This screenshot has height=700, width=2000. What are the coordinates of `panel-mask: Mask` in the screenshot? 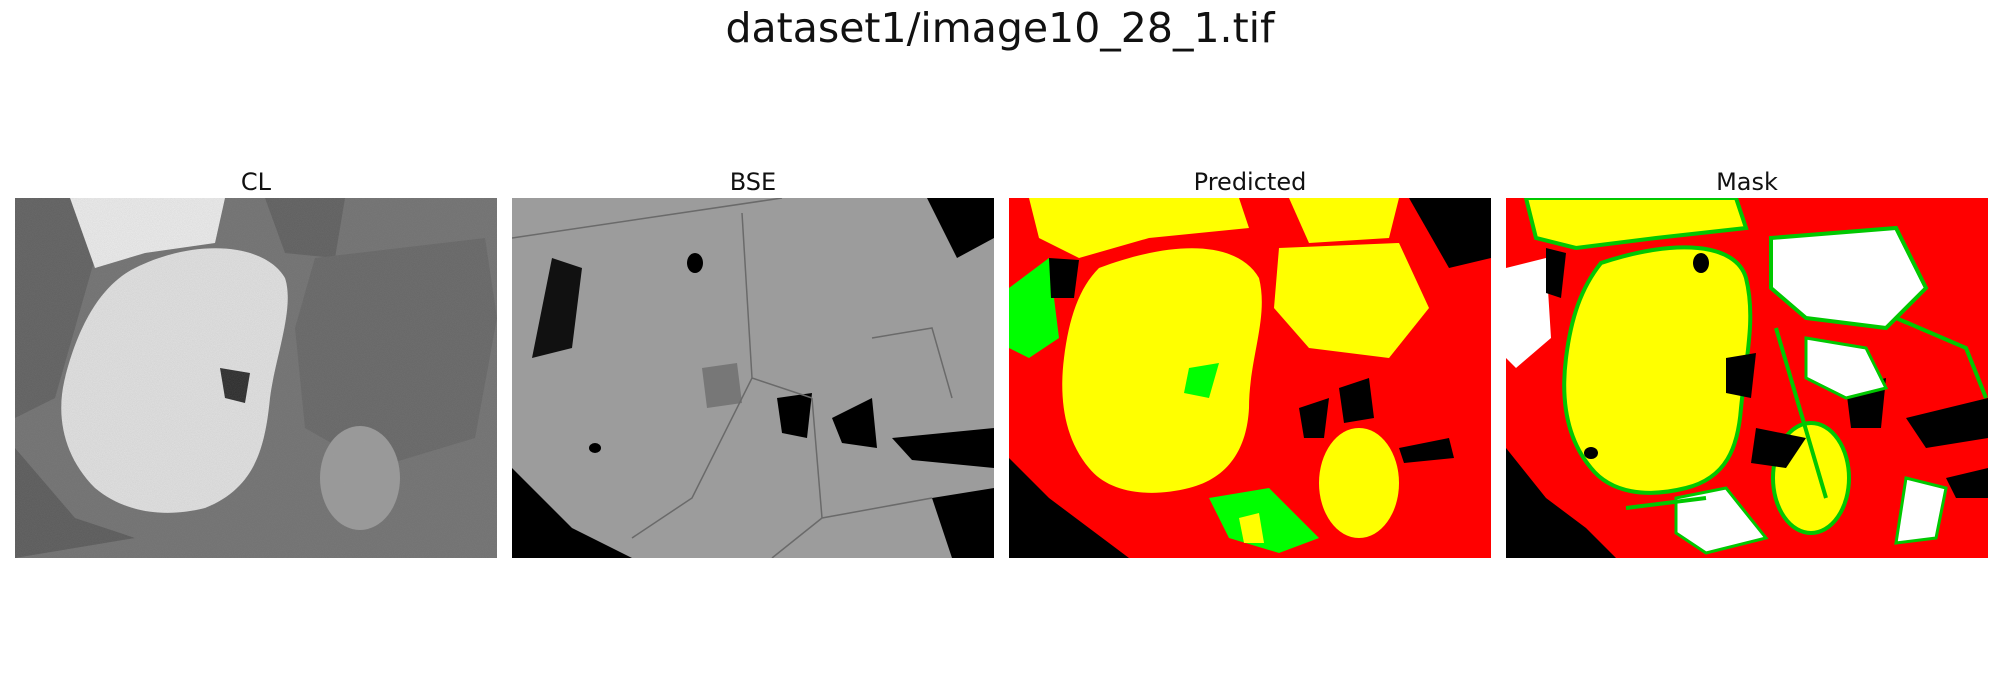 It's located at (1747, 362).